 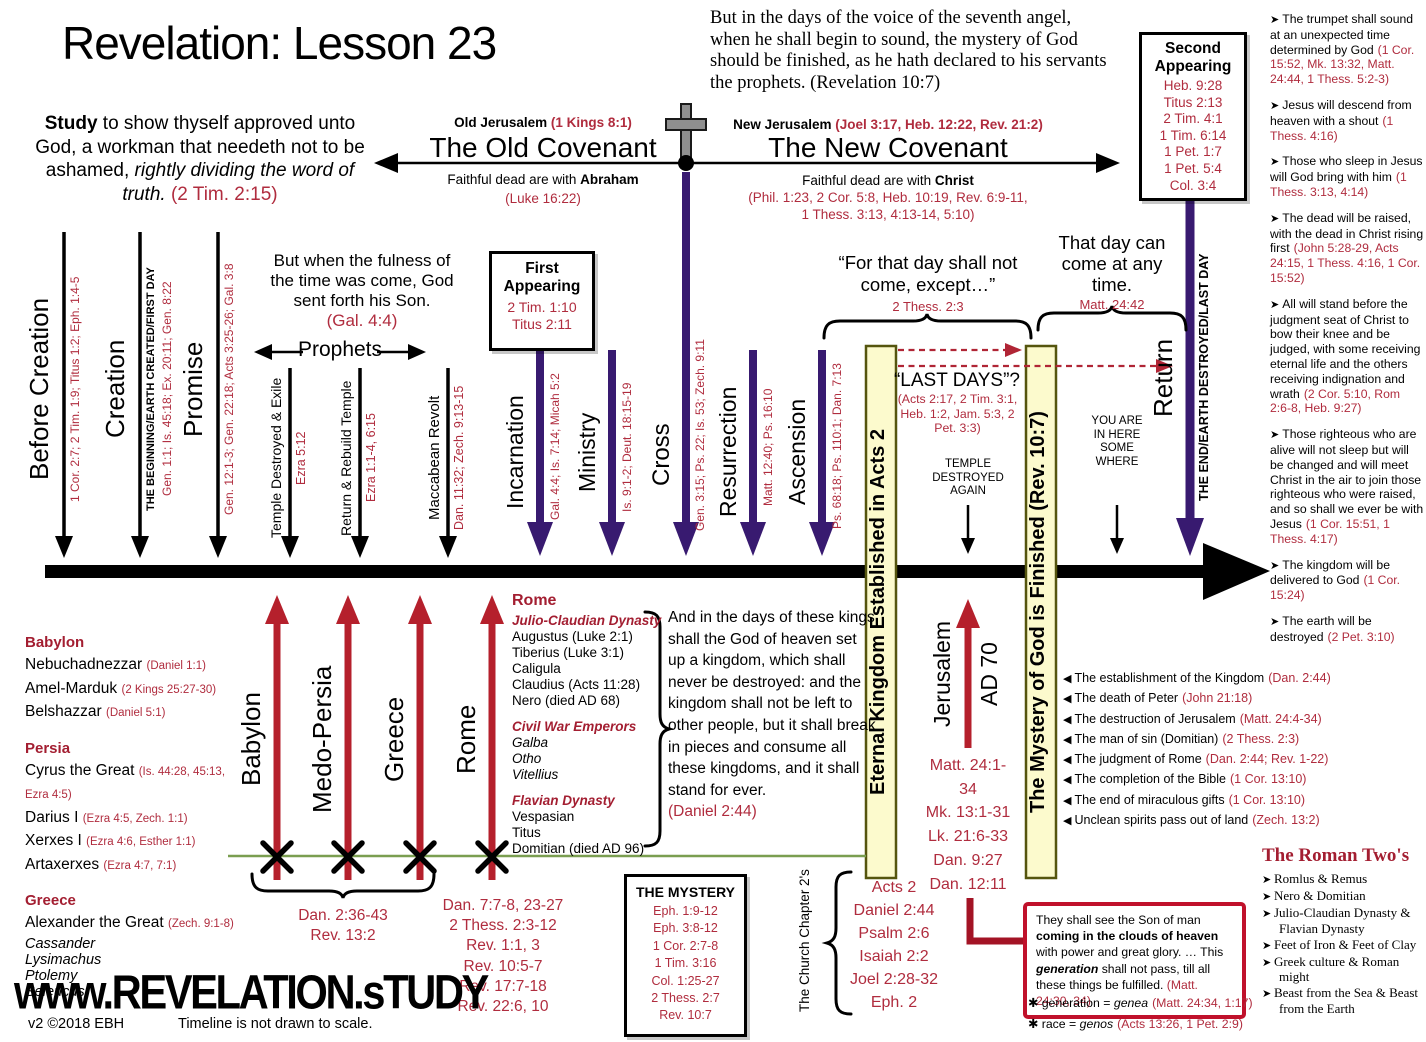 I want to click on second-appearing-ref: 1 Tim. 6:14, so click(x=1193, y=135).